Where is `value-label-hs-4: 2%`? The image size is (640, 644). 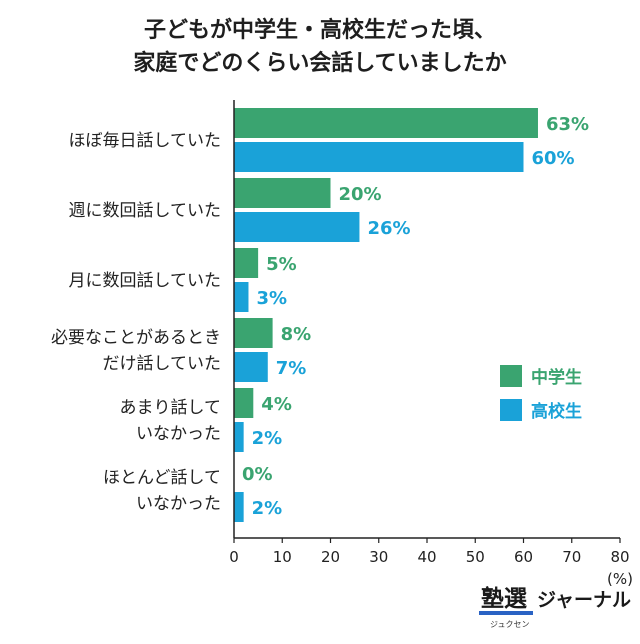 value-label-hs-4: 2% is located at coordinates (267, 438).